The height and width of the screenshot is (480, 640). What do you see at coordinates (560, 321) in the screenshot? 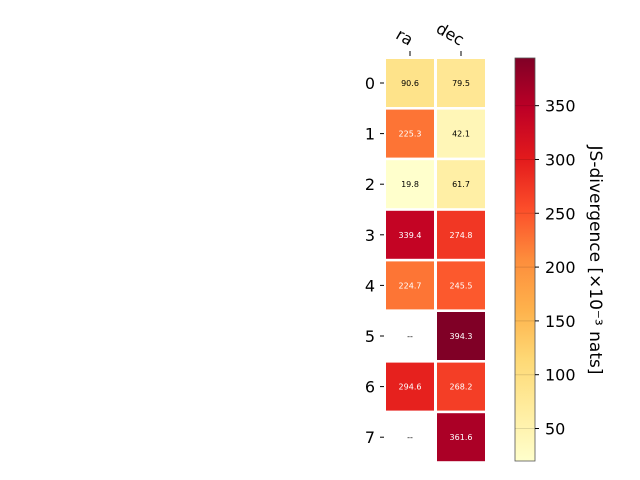
I see `colorbar-tick-label: 150` at bounding box center [560, 321].